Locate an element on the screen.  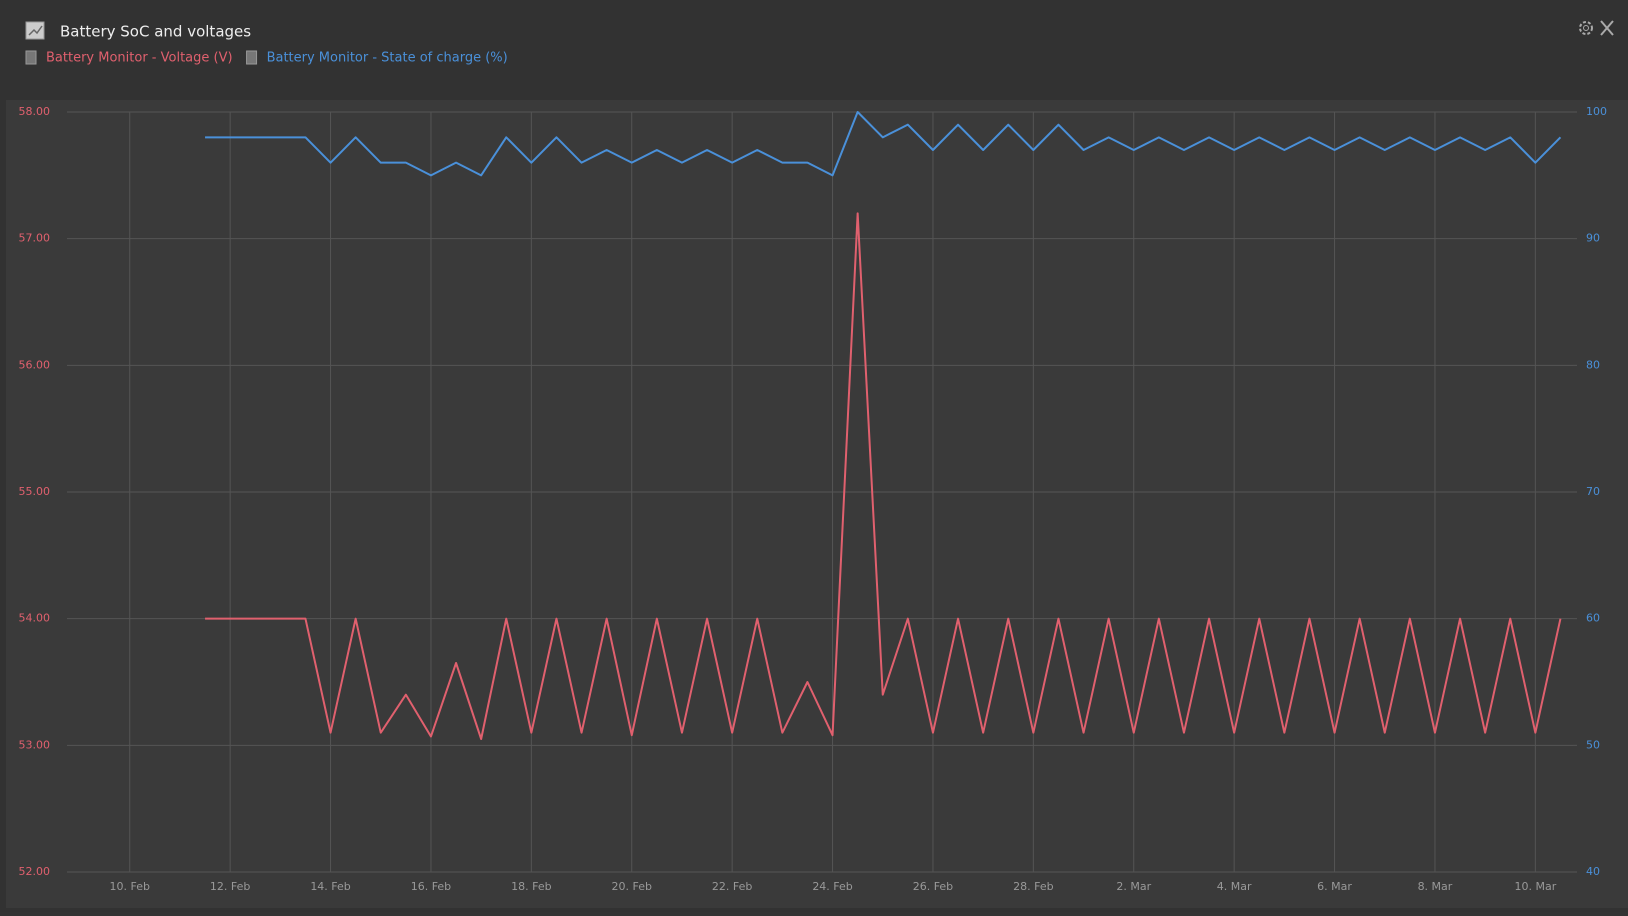
y2-tick-label: 50 is located at coordinates (1593, 744).